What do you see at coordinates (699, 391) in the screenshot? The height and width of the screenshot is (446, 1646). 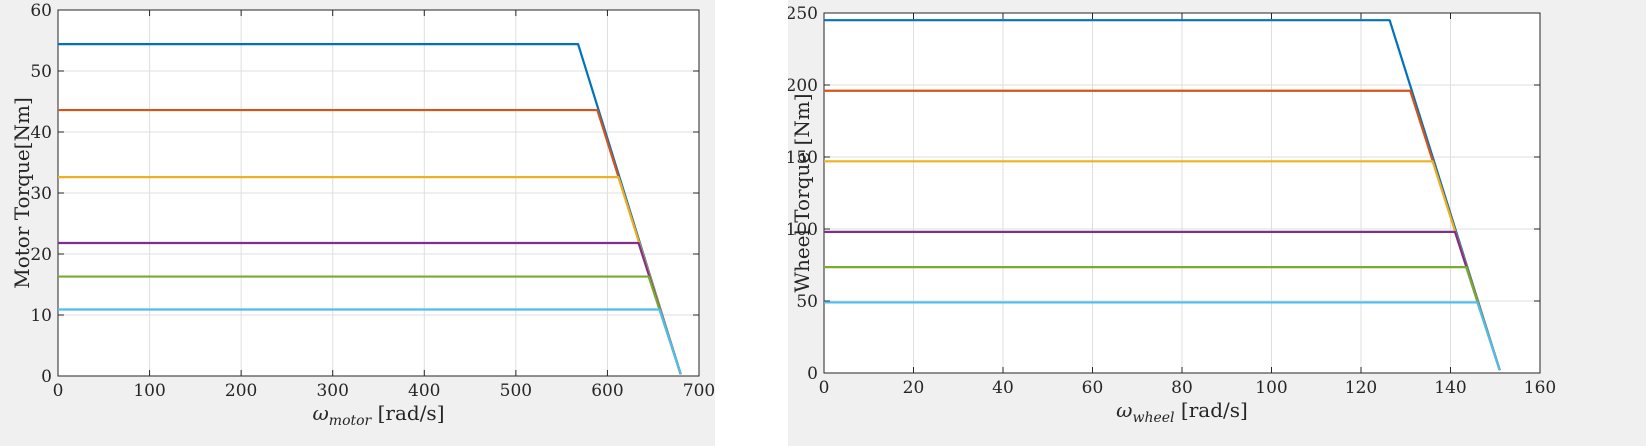 I see `x-tick-label: 700` at bounding box center [699, 391].